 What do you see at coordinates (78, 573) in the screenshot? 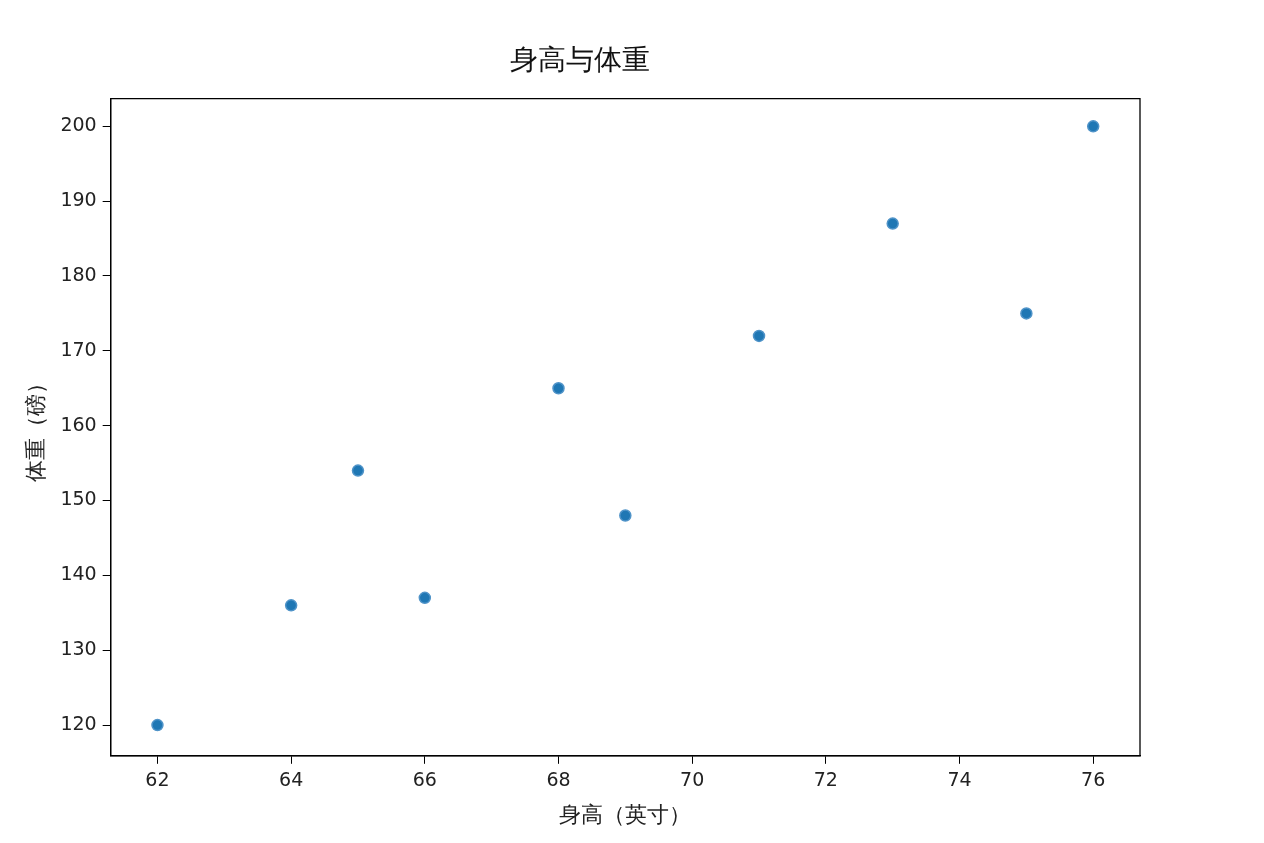
I see `y-tick-label: 140` at bounding box center [78, 573].